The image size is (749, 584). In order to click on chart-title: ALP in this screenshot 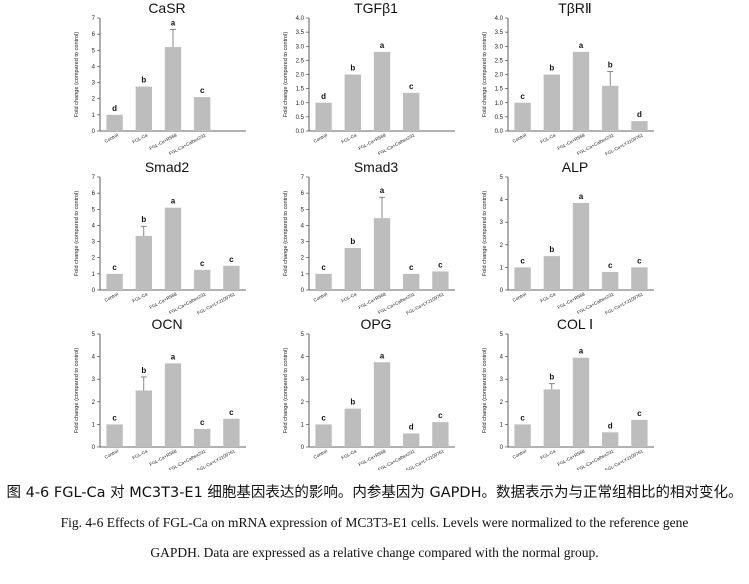, I will do `click(575, 167)`.